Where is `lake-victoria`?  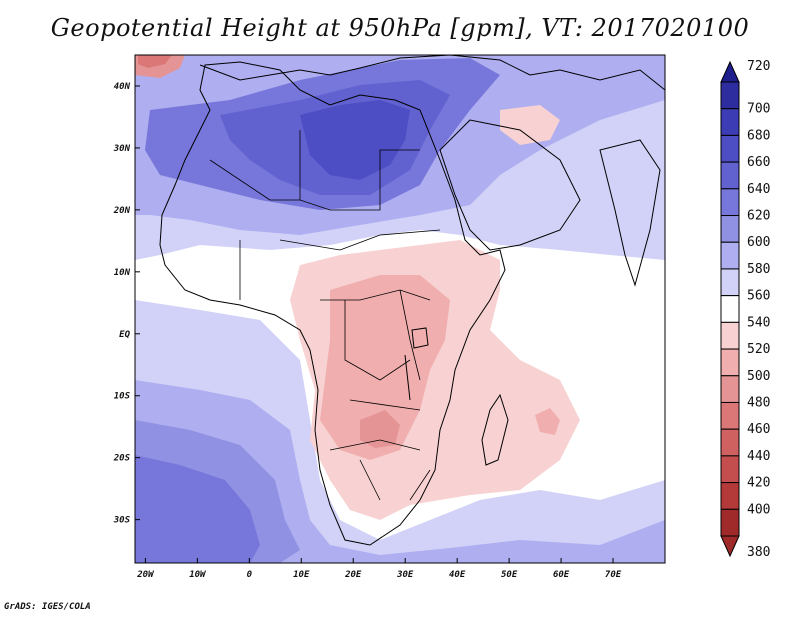 lake-victoria is located at coordinates (420, 338).